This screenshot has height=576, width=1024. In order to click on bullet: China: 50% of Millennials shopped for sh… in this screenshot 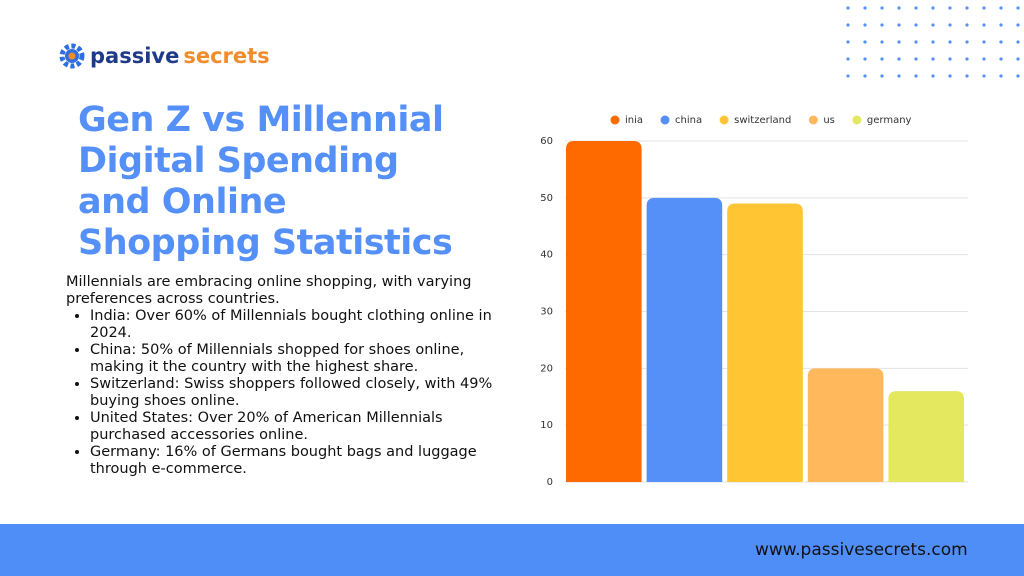, I will do `click(298, 359)`.